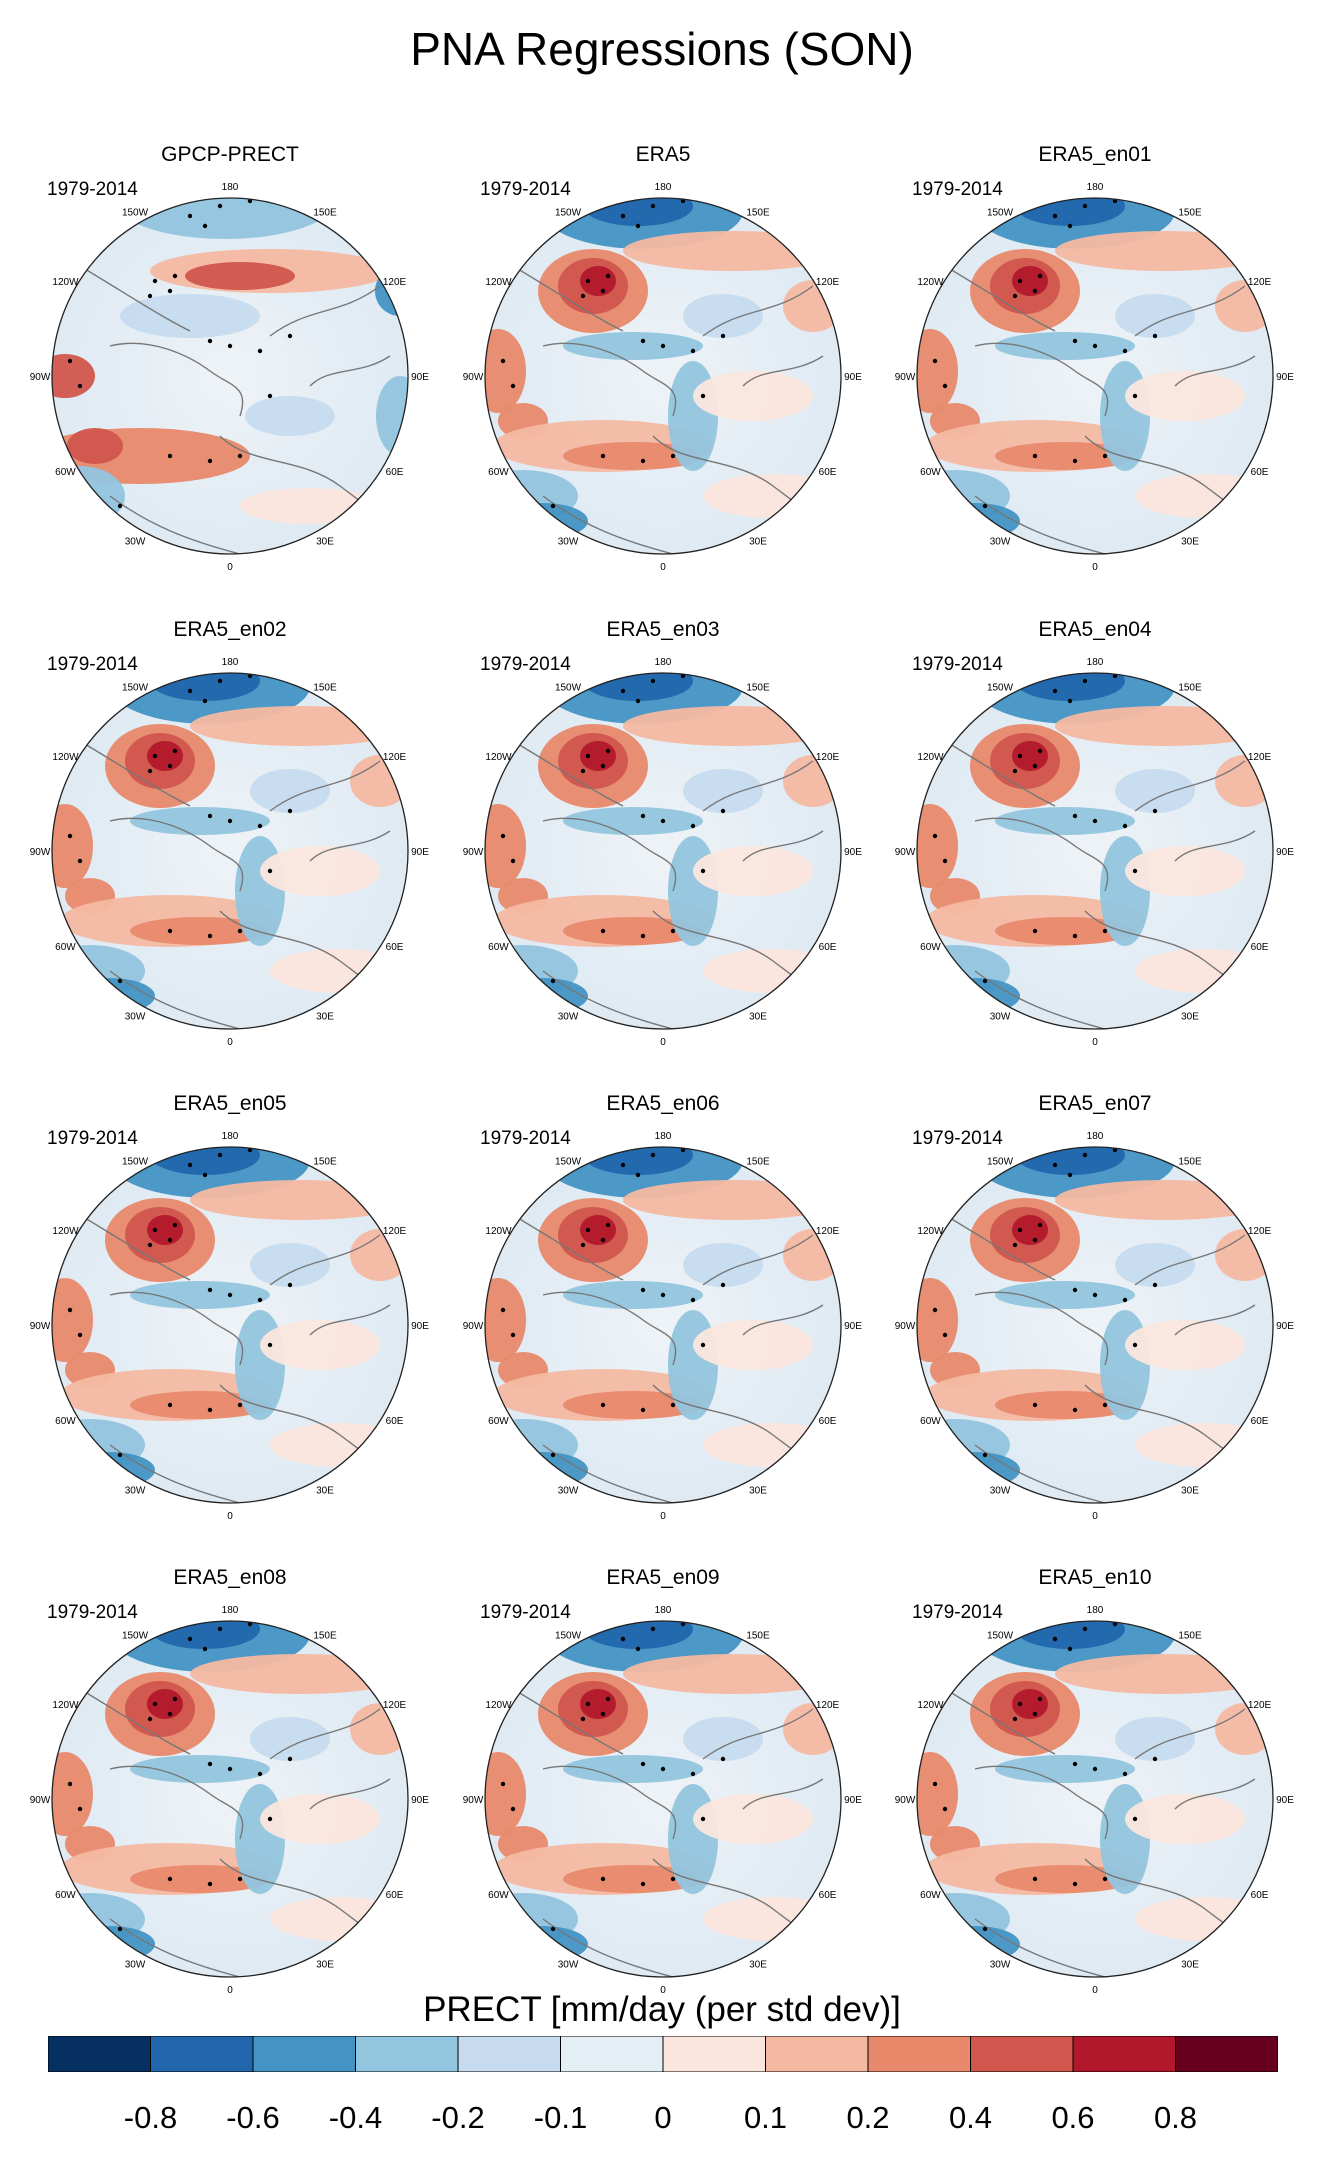  What do you see at coordinates (568, 212) in the screenshot?
I see `longitude-label: 150W` at bounding box center [568, 212].